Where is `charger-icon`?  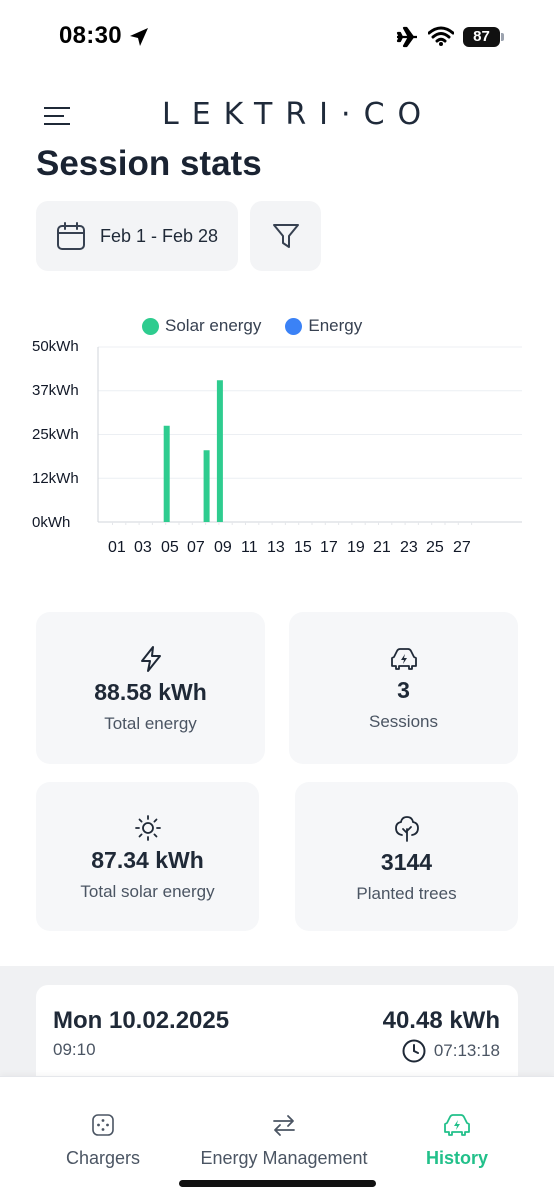 charger-icon is located at coordinates (103, 1125).